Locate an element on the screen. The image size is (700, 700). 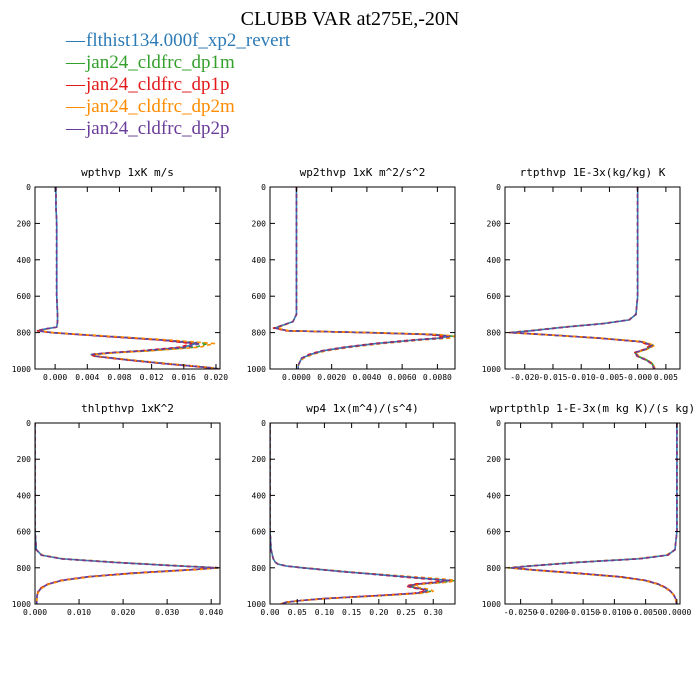
x-tick-label: 0.005 is located at coordinates (666, 377).